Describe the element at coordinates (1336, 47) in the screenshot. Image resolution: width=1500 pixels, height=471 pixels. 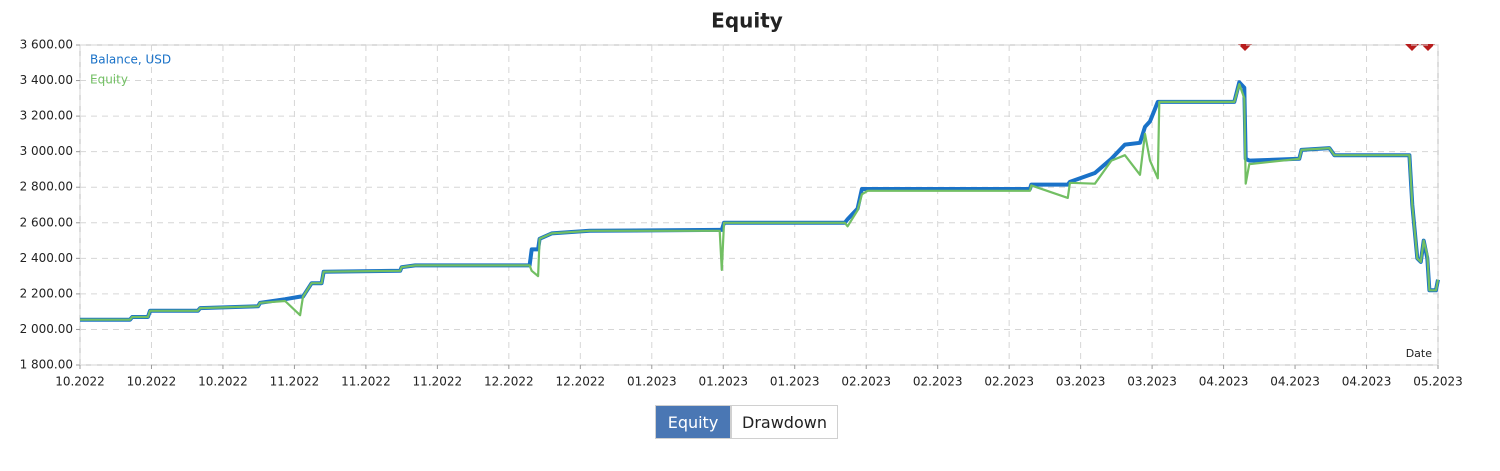
I see `trade-markers` at that location.